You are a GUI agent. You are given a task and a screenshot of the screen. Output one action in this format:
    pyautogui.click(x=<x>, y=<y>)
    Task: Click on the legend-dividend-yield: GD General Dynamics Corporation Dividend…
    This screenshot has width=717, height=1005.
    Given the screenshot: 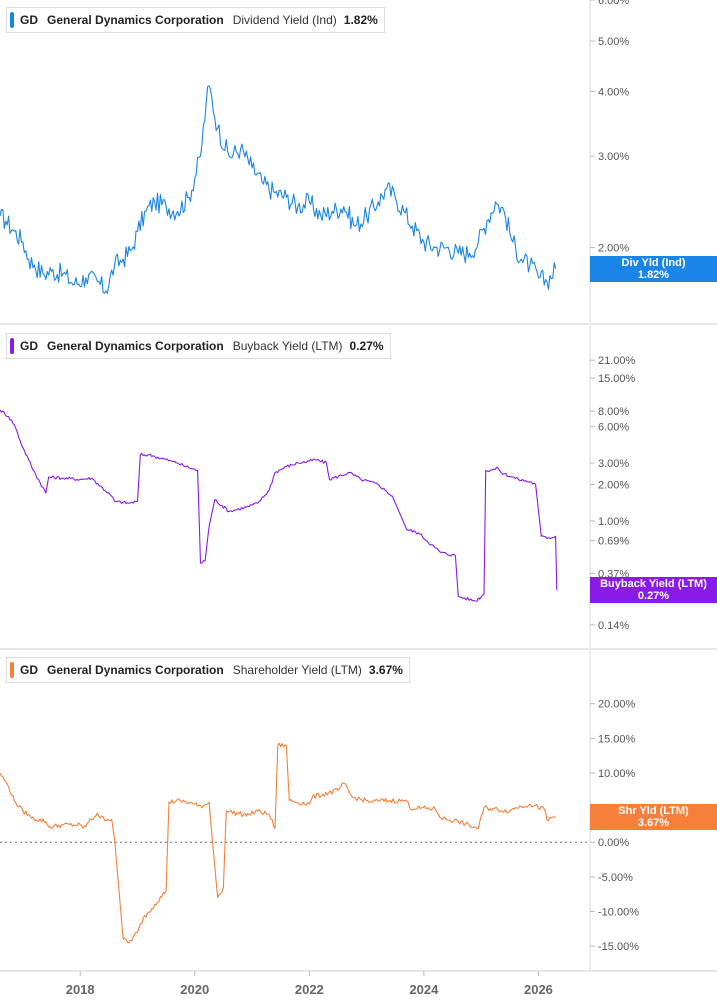 What is the action you would take?
    pyautogui.click(x=195, y=20)
    